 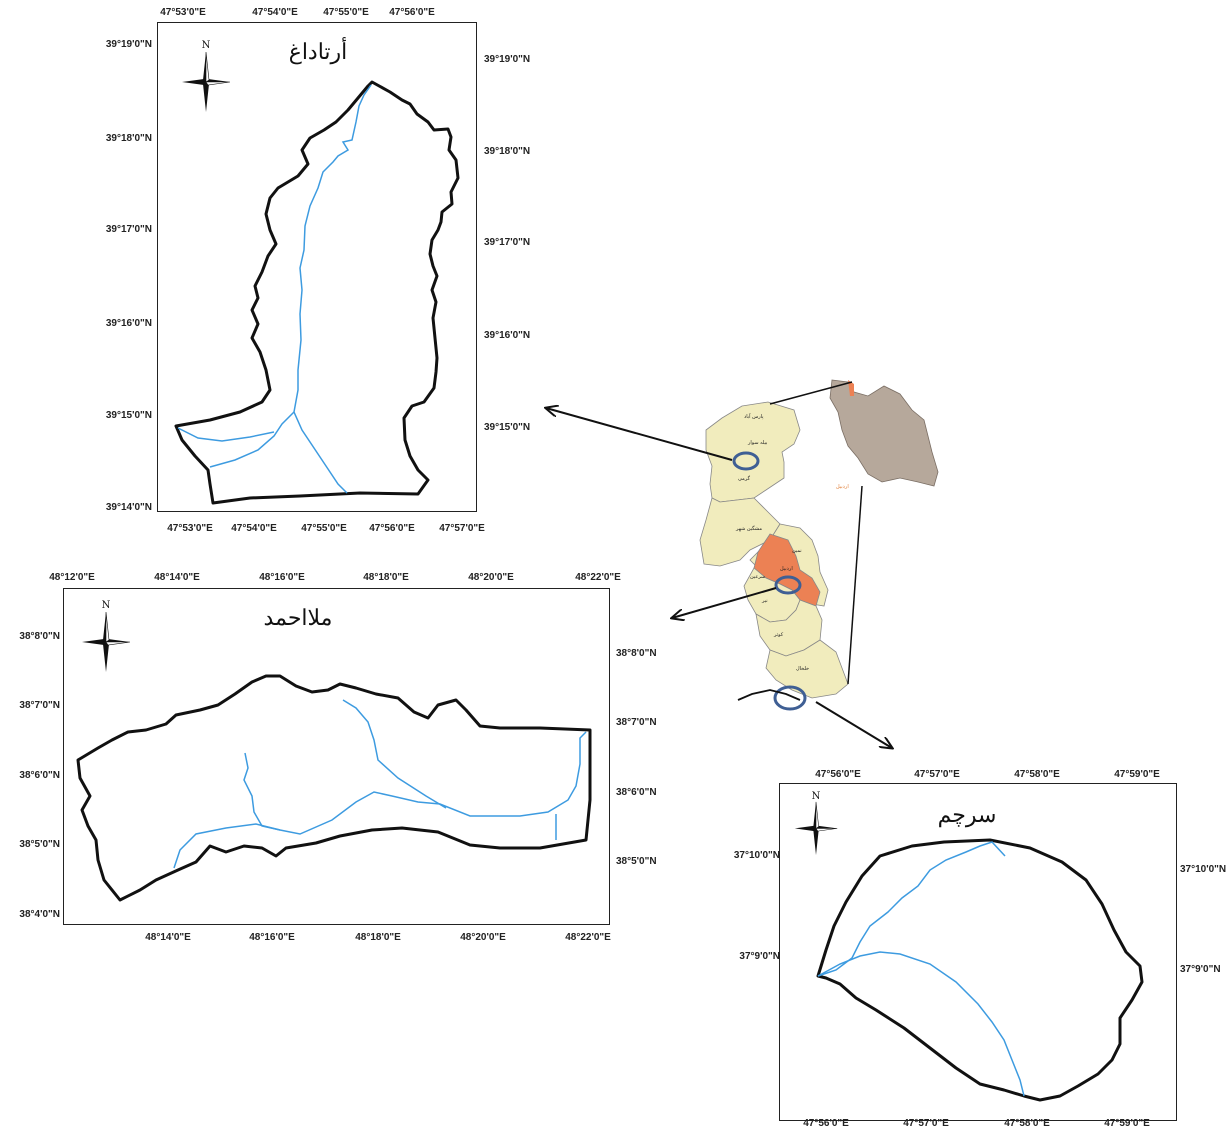 What do you see at coordinates (1027, 1123) in the screenshot?
I see `sarcham-x-tick-bottom: 47°58'0"E` at bounding box center [1027, 1123].